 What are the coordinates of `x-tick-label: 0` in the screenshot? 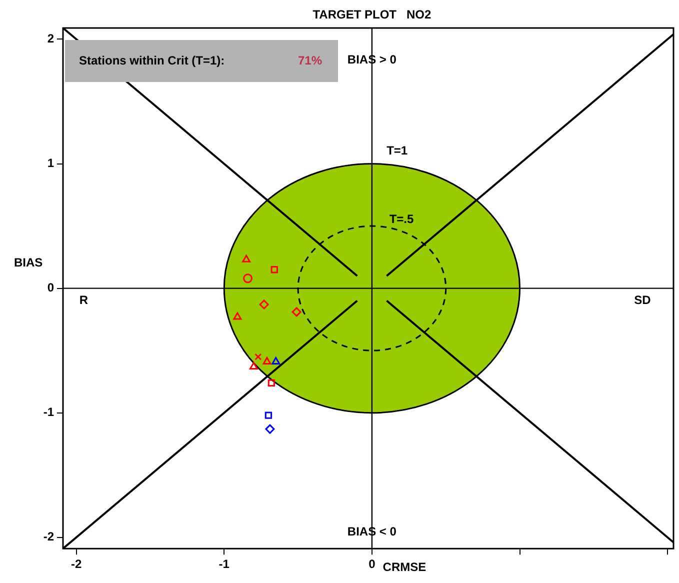 It's located at (372, 564).